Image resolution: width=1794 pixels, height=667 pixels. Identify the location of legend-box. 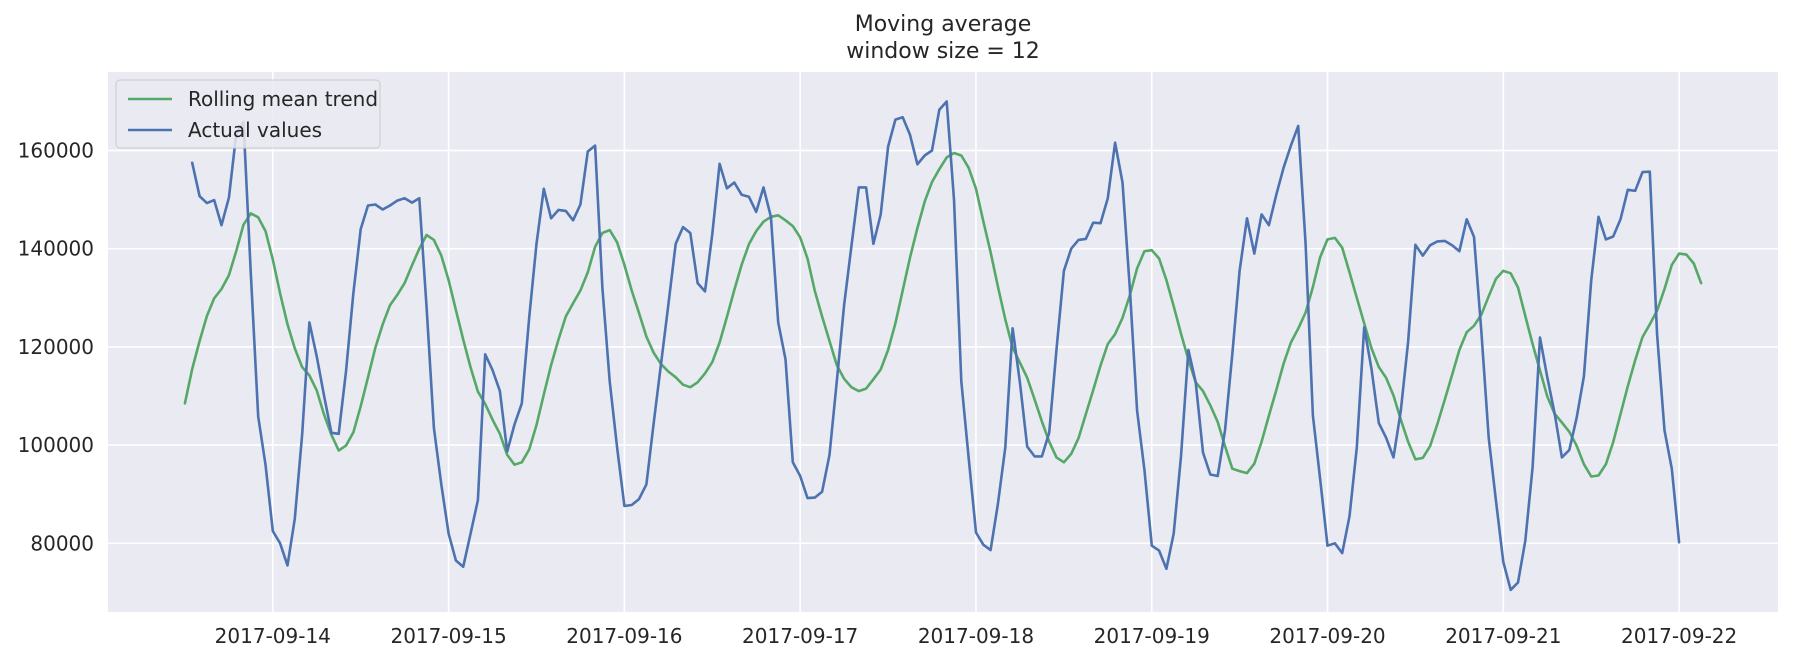
(248, 114).